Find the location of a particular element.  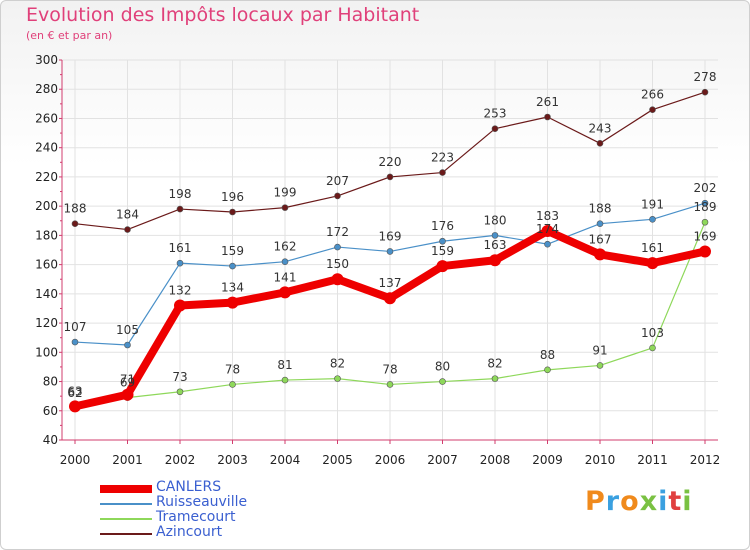

data-label-azincourt: 243 is located at coordinates (600, 128).